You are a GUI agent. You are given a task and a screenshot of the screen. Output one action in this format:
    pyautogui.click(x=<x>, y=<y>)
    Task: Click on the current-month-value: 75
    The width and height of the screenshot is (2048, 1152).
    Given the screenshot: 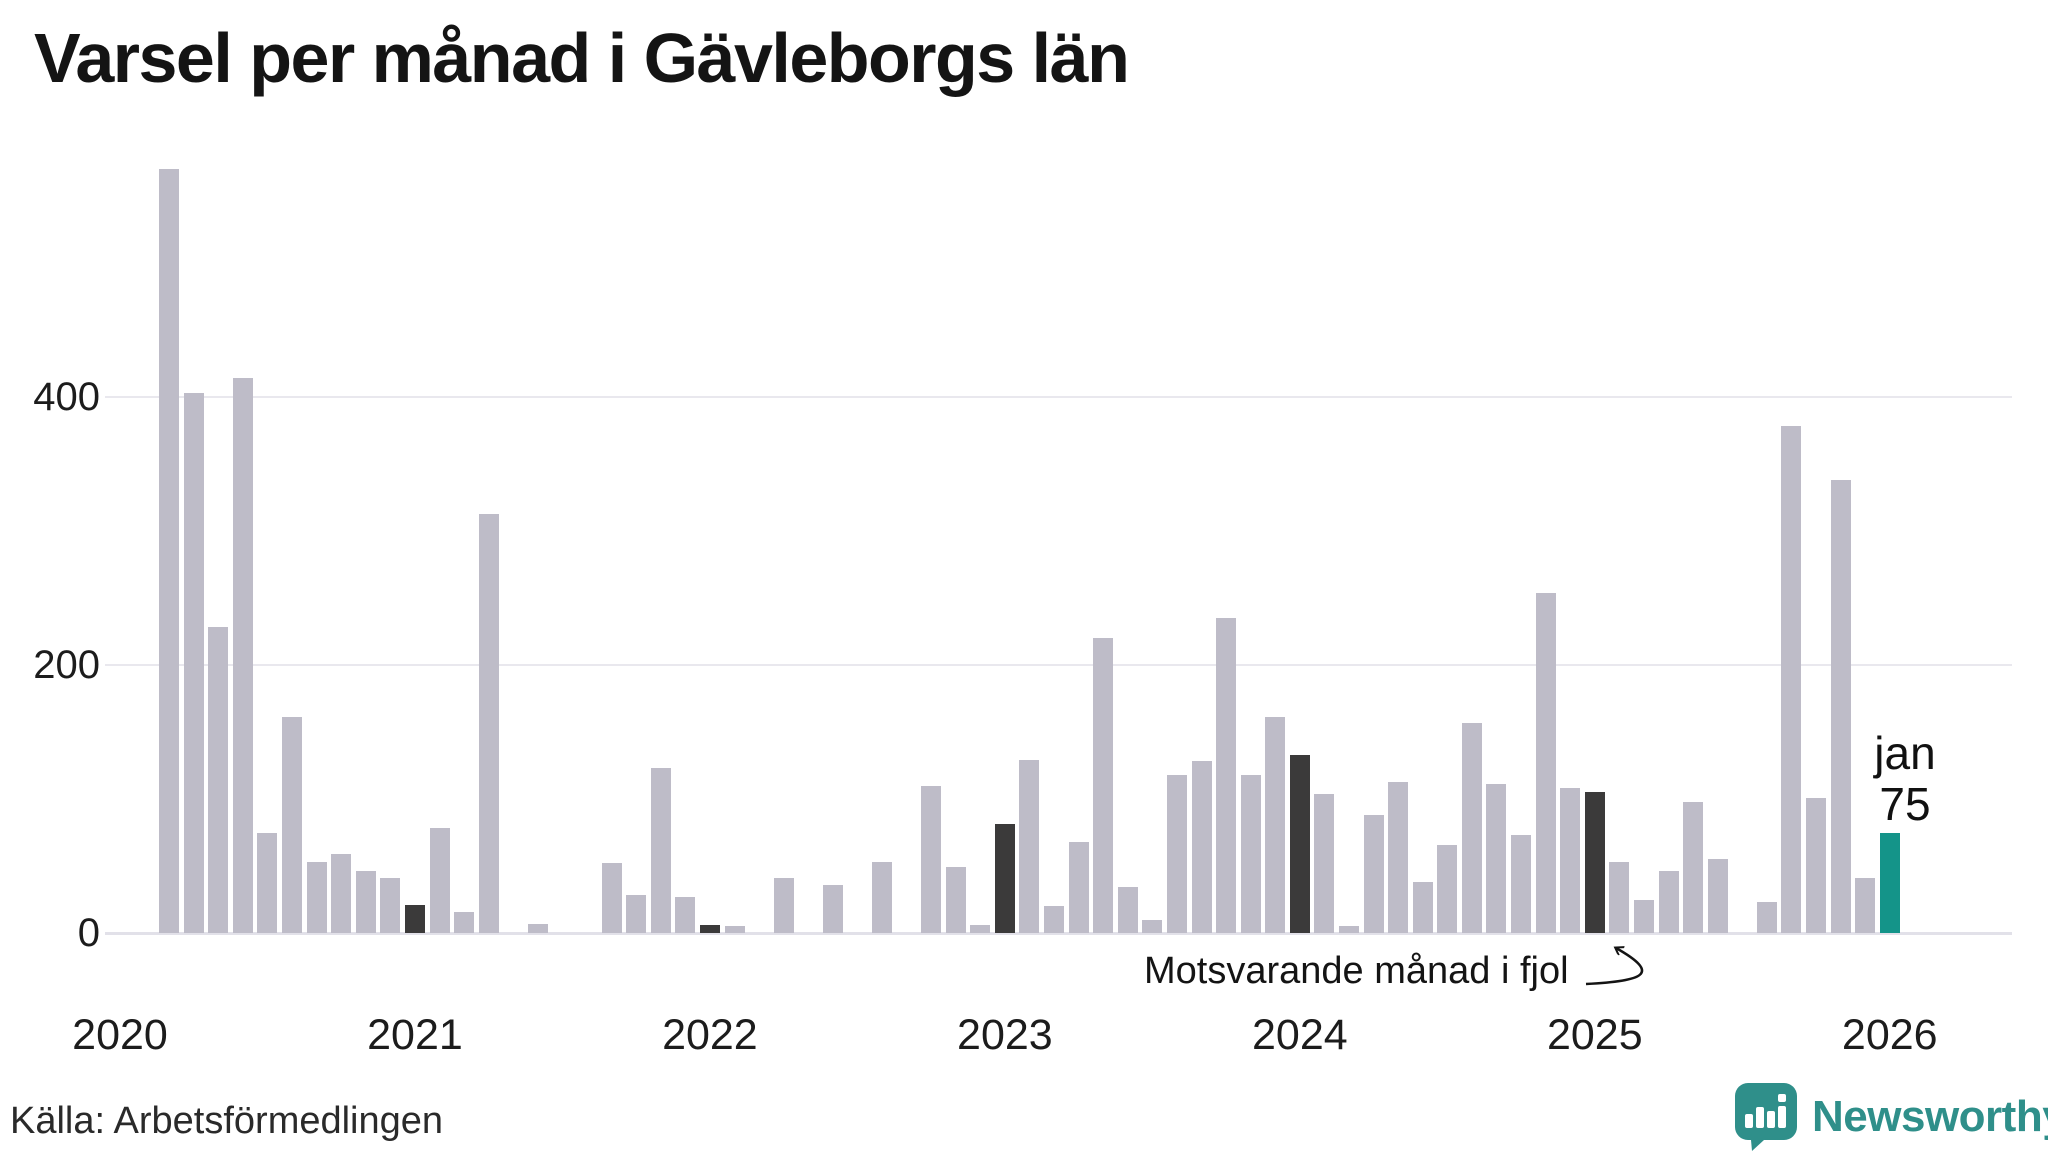 What is the action you would take?
    pyautogui.click(x=1905, y=804)
    